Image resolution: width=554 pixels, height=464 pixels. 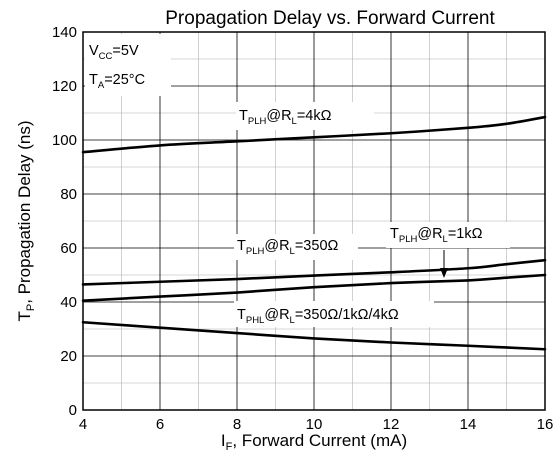 I want to click on label-bg-1k, so click(x=448, y=235).